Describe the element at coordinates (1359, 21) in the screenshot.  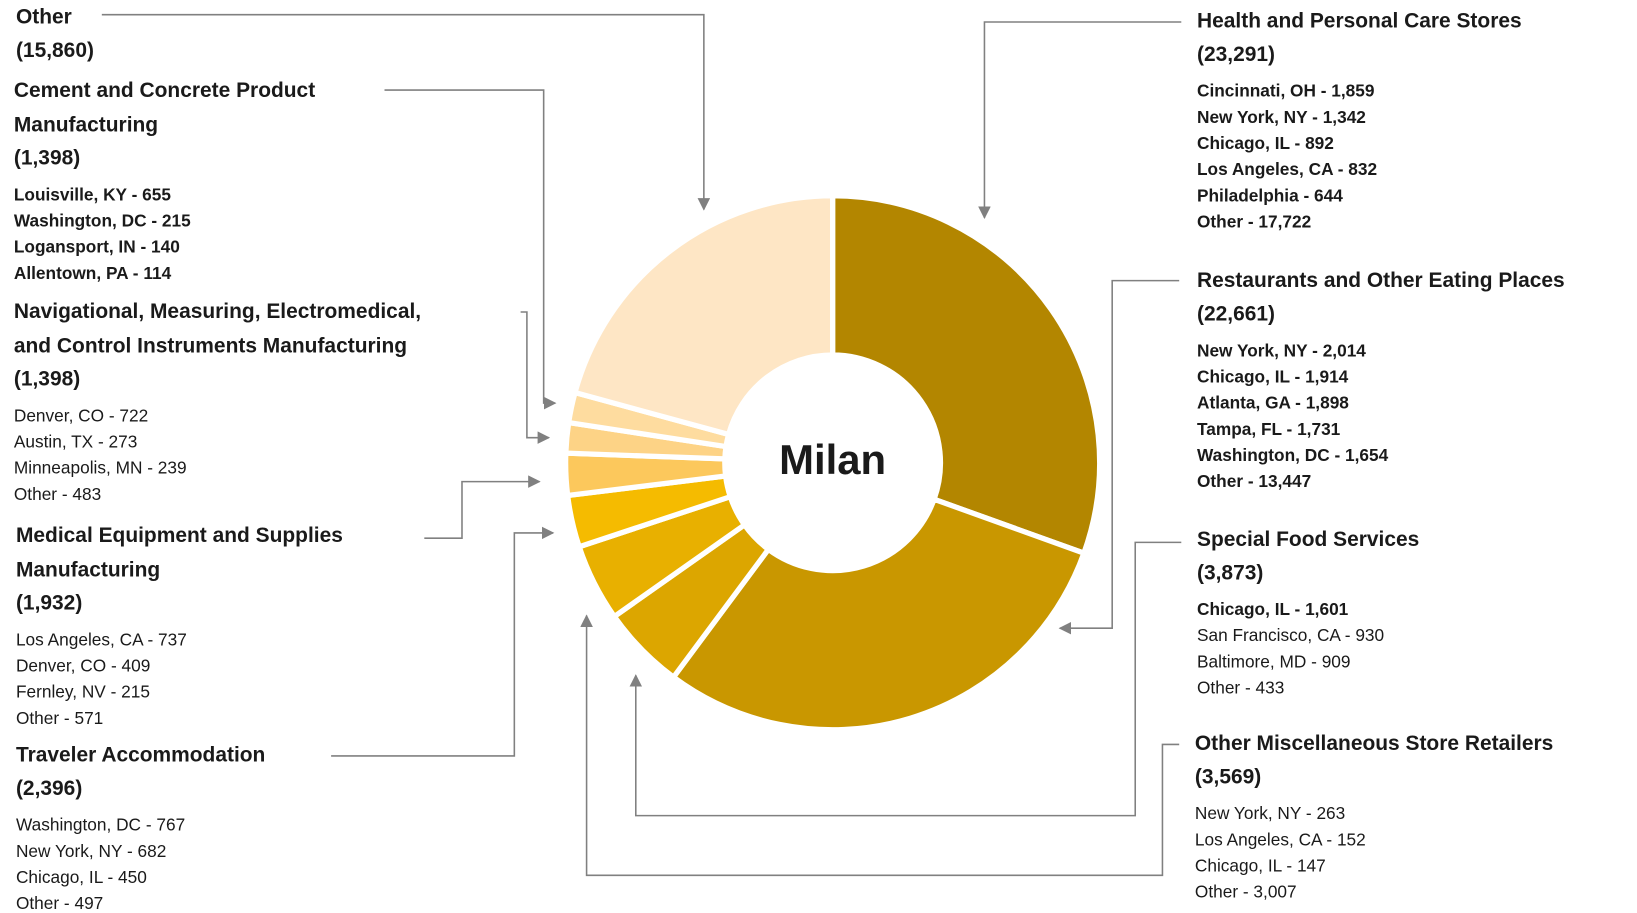
I see `category-label: Health and Personal Care Stores` at that location.